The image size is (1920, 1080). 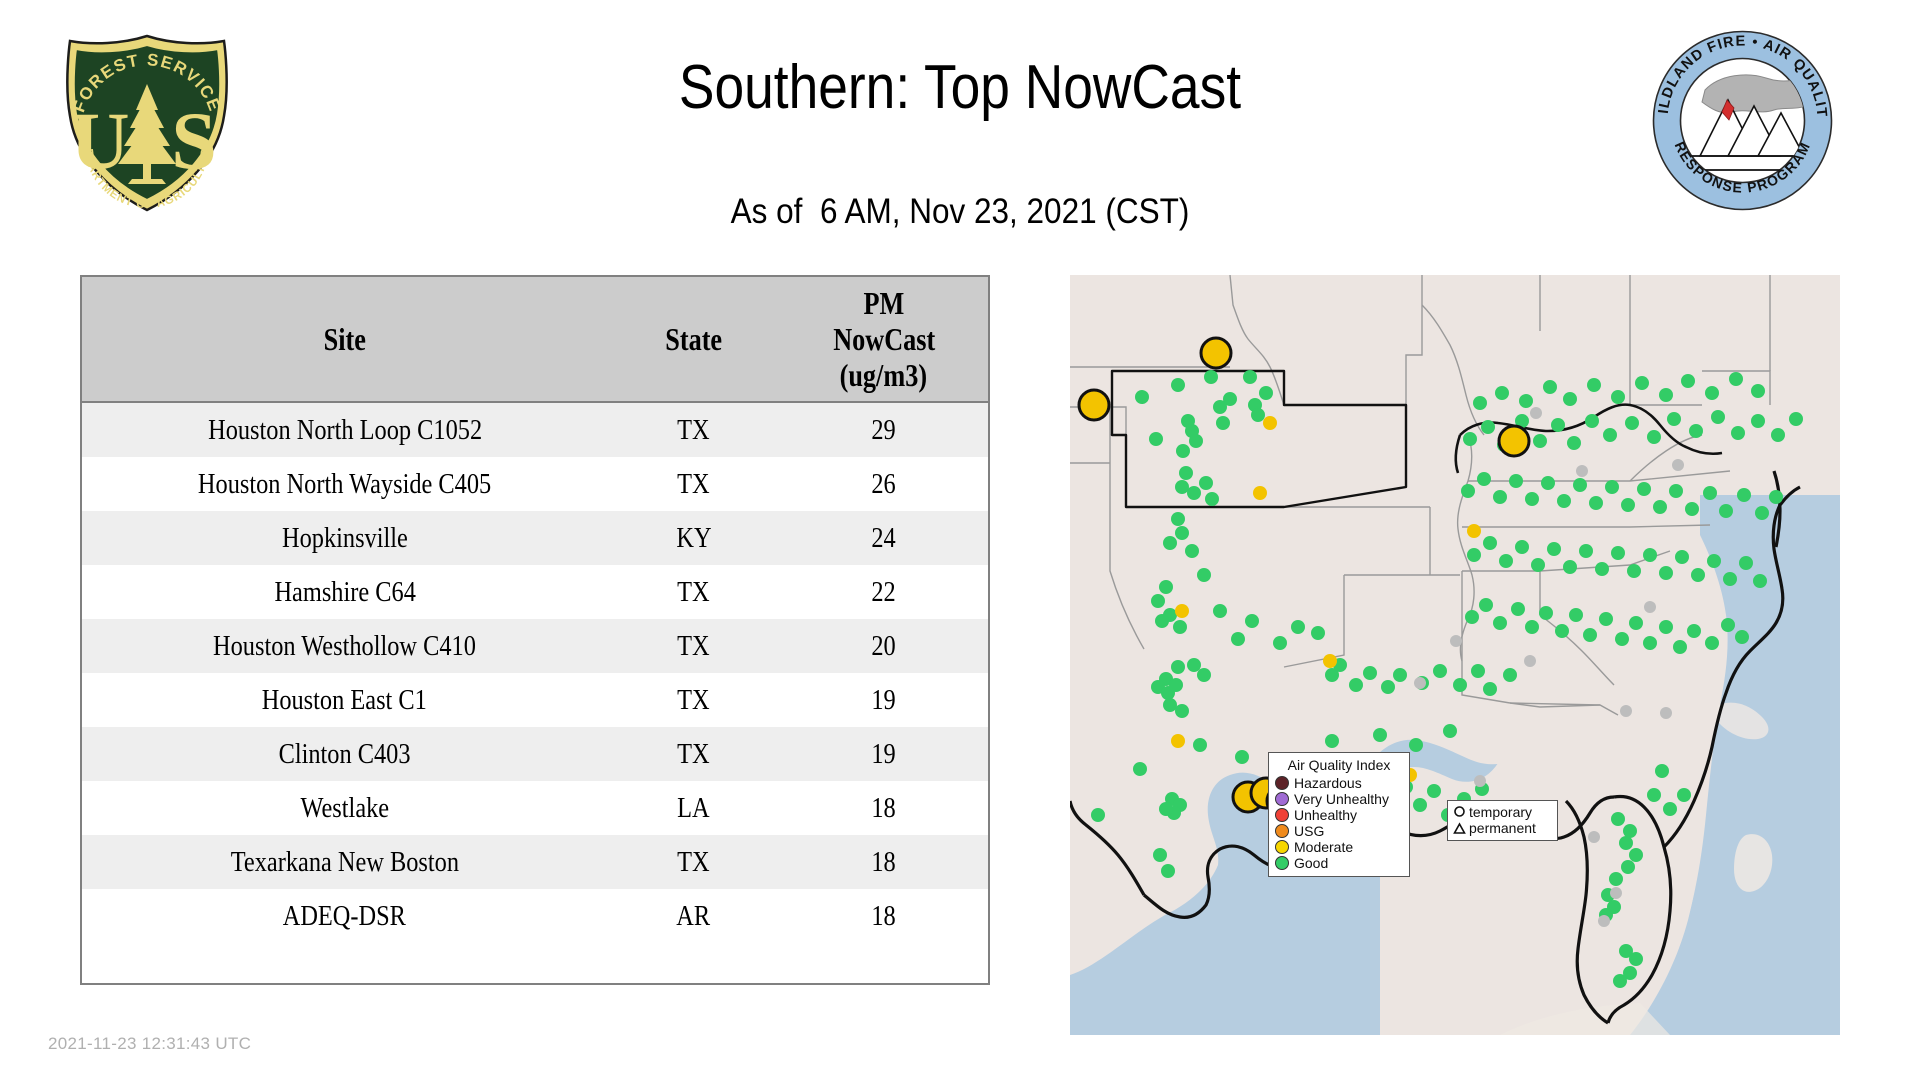 I want to click on column-header-state: State, so click(x=693, y=340).